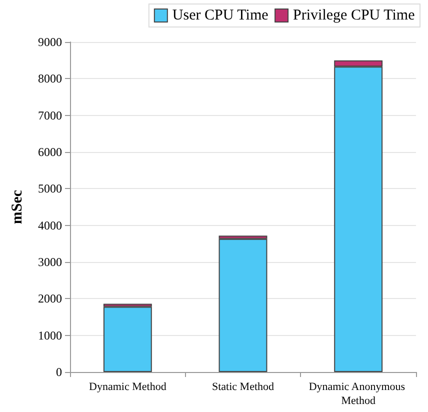 This screenshot has height=412, width=428. What do you see at coordinates (59, 372) in the screenshot?
I see `y-tick-label: 0` at bounding box center [59, 372].